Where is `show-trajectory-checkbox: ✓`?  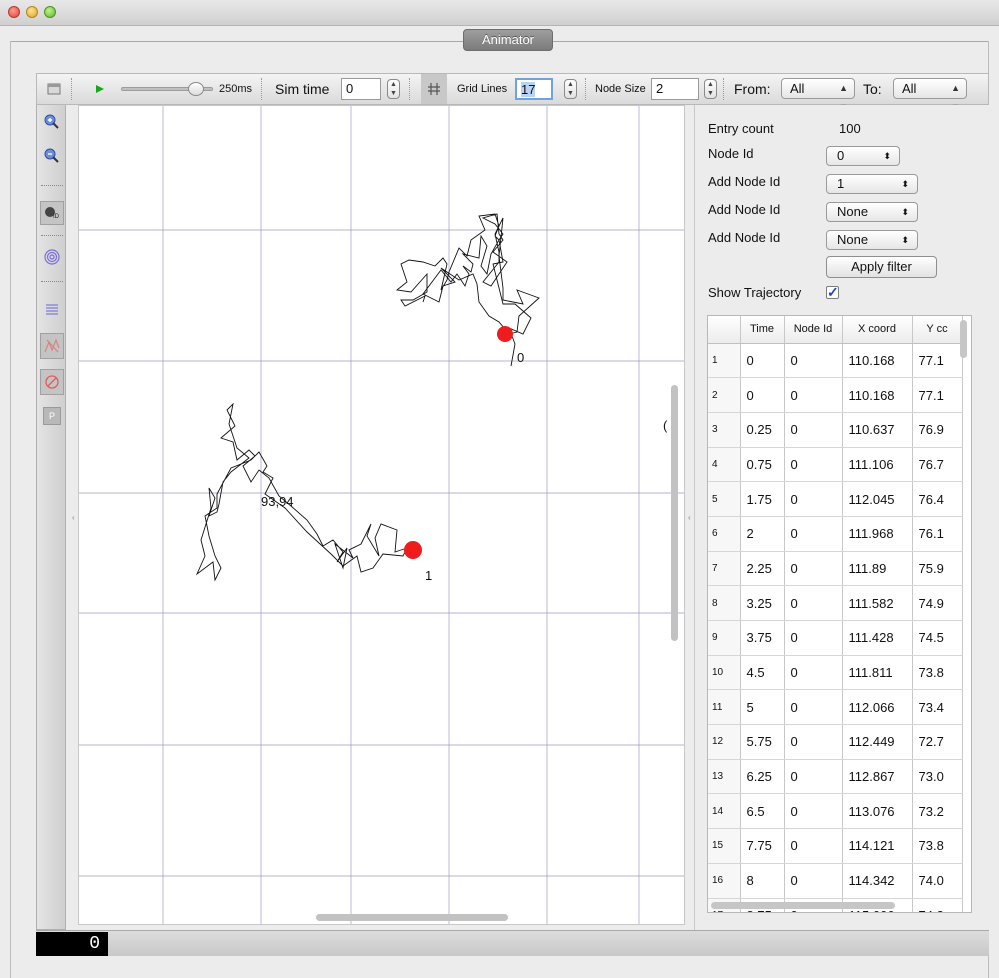
show-trajectory-checkbox: ✓ is located at coordinates (832, 292).